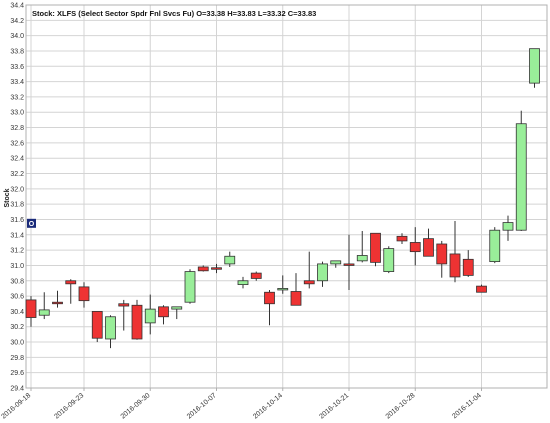  What do you see at coordinates (17, 143) in the screenshot?
I see `y-tick-label: 32.6` at bounding box center [17, 143].